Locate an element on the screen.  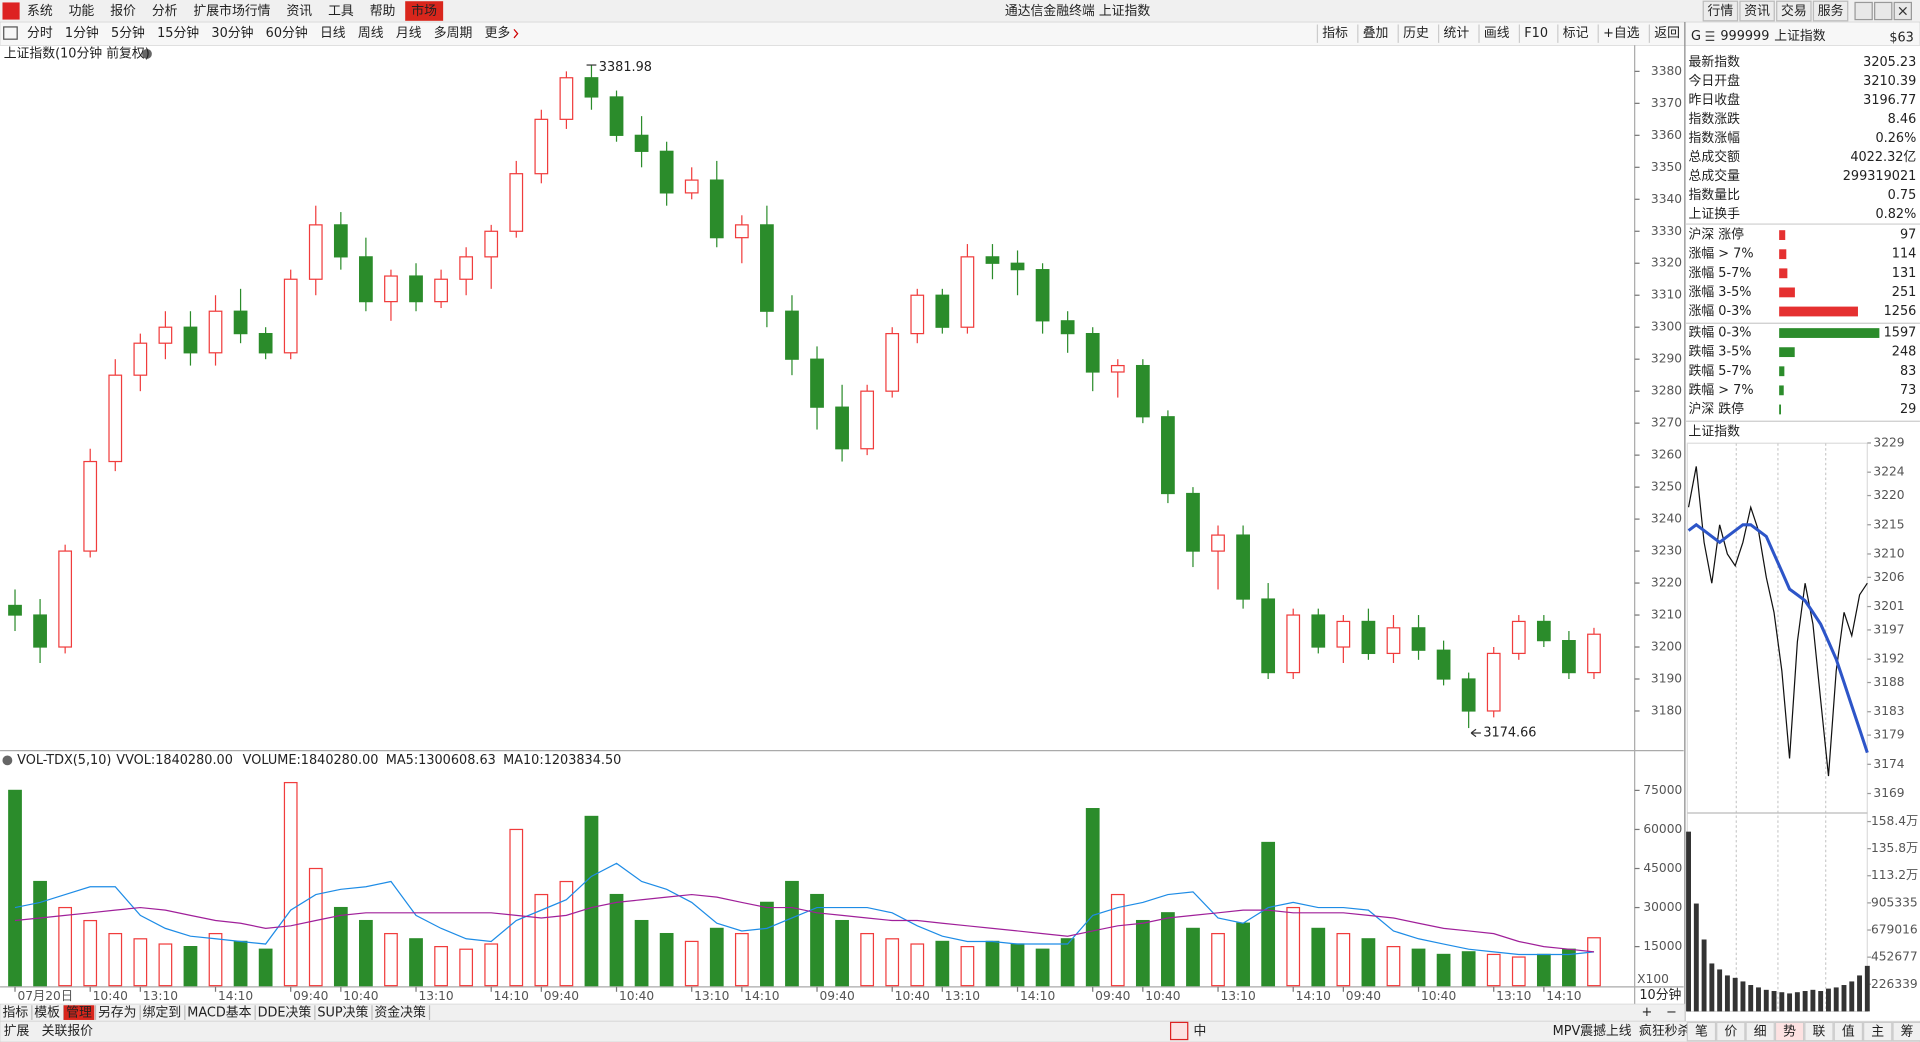
menu-item: 帮助 is located at coordinates (383, 11).